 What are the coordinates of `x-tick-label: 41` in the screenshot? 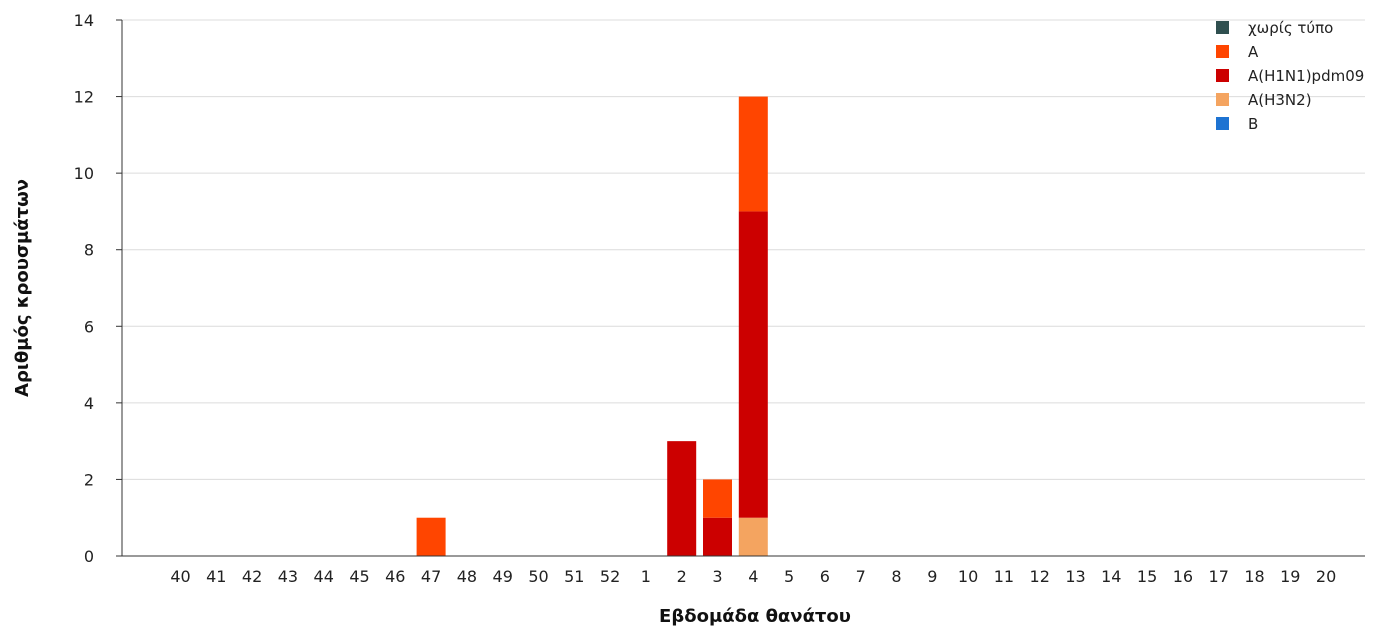 It's located at (216, 576).